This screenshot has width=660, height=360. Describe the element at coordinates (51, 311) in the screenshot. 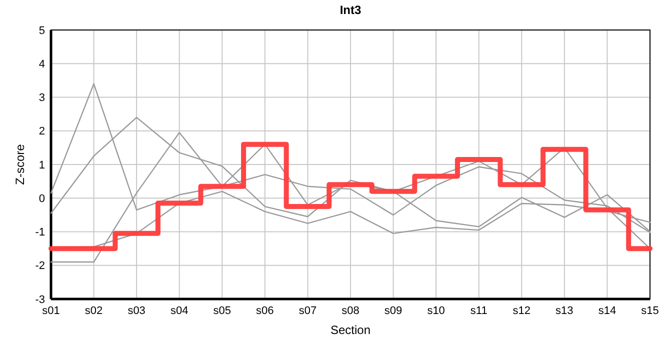

I see `x-tick-label: s01` at that location.